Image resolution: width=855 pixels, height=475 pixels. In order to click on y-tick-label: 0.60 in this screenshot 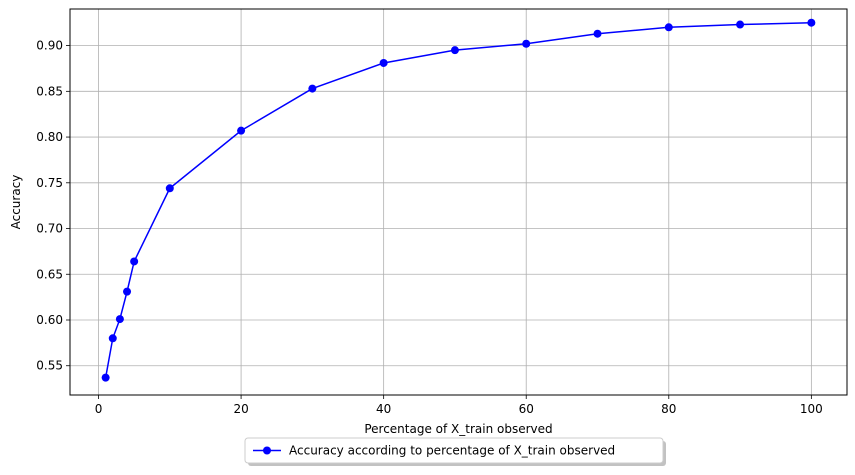, I will do `click(49, 320)`.